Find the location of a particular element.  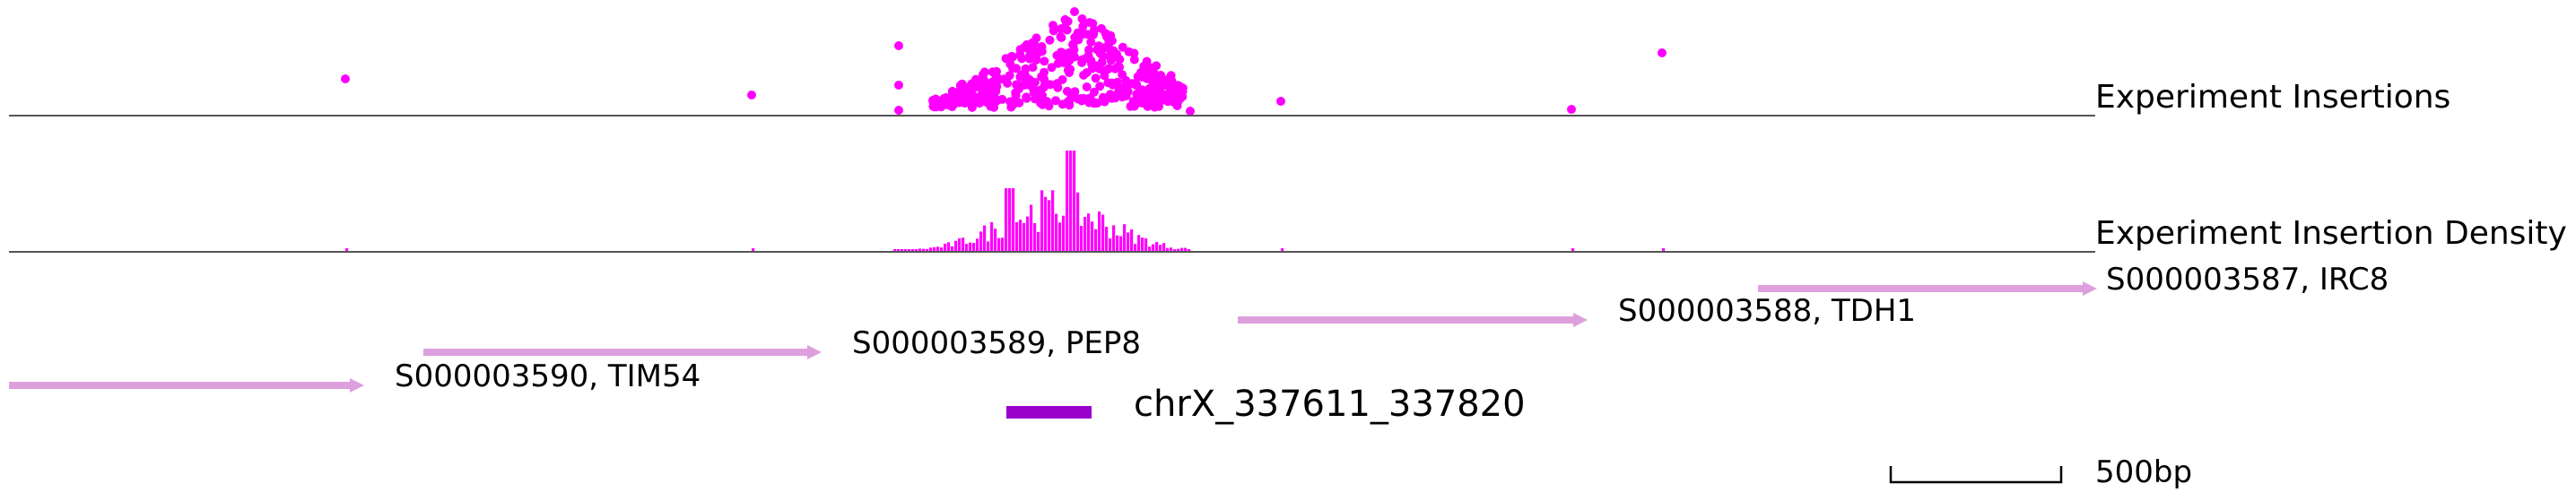

gene-feature-tim54: S000003590, TIM54 is located at coordinates (355, 376).